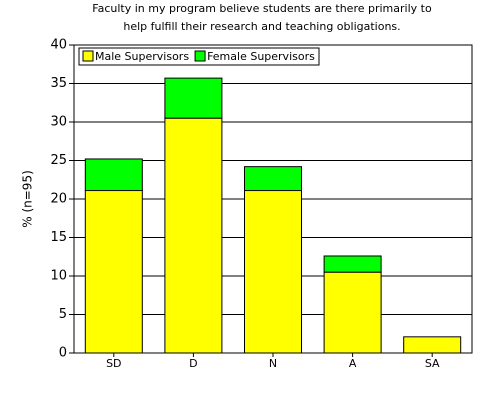  I want to click on y-tick-label: 25, so click(58, 160).